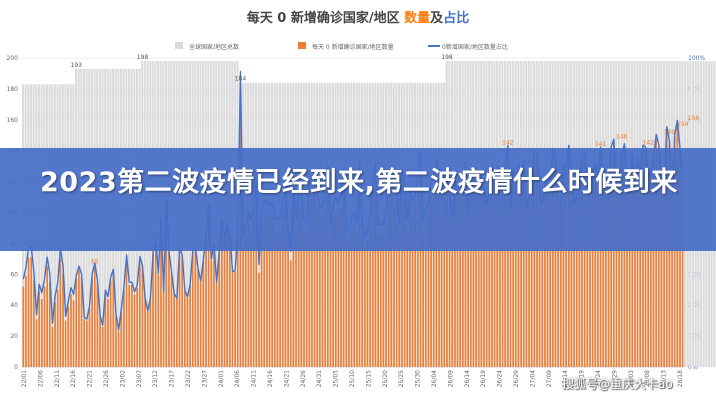 Image resolution: width=716 pixels, height=404 pixels. Describe the element at coordinates (401, 378) in the screenshot. I see `x-tick-label: 25/25` at that location.